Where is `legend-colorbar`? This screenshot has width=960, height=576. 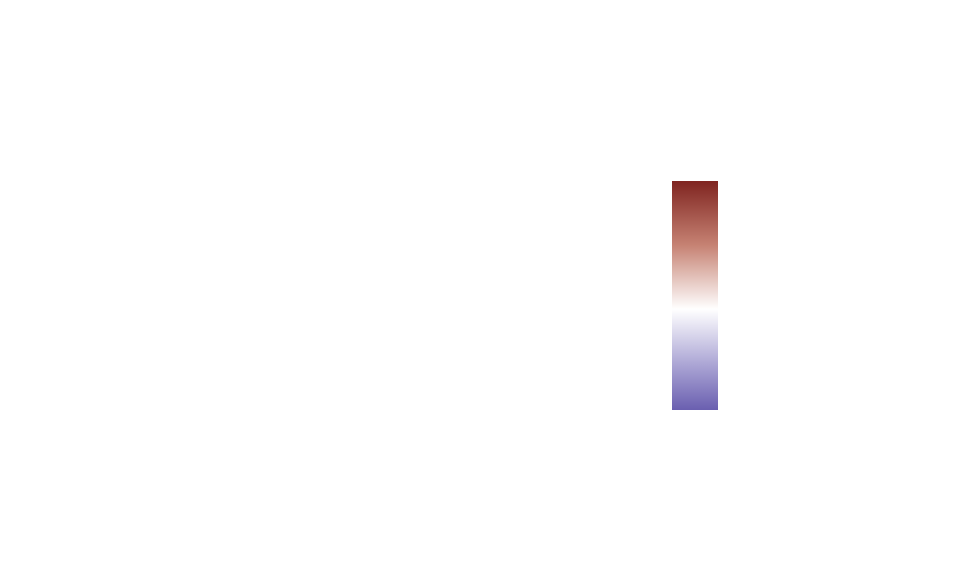 legend-colorbar is located at coordinates (695, 295).